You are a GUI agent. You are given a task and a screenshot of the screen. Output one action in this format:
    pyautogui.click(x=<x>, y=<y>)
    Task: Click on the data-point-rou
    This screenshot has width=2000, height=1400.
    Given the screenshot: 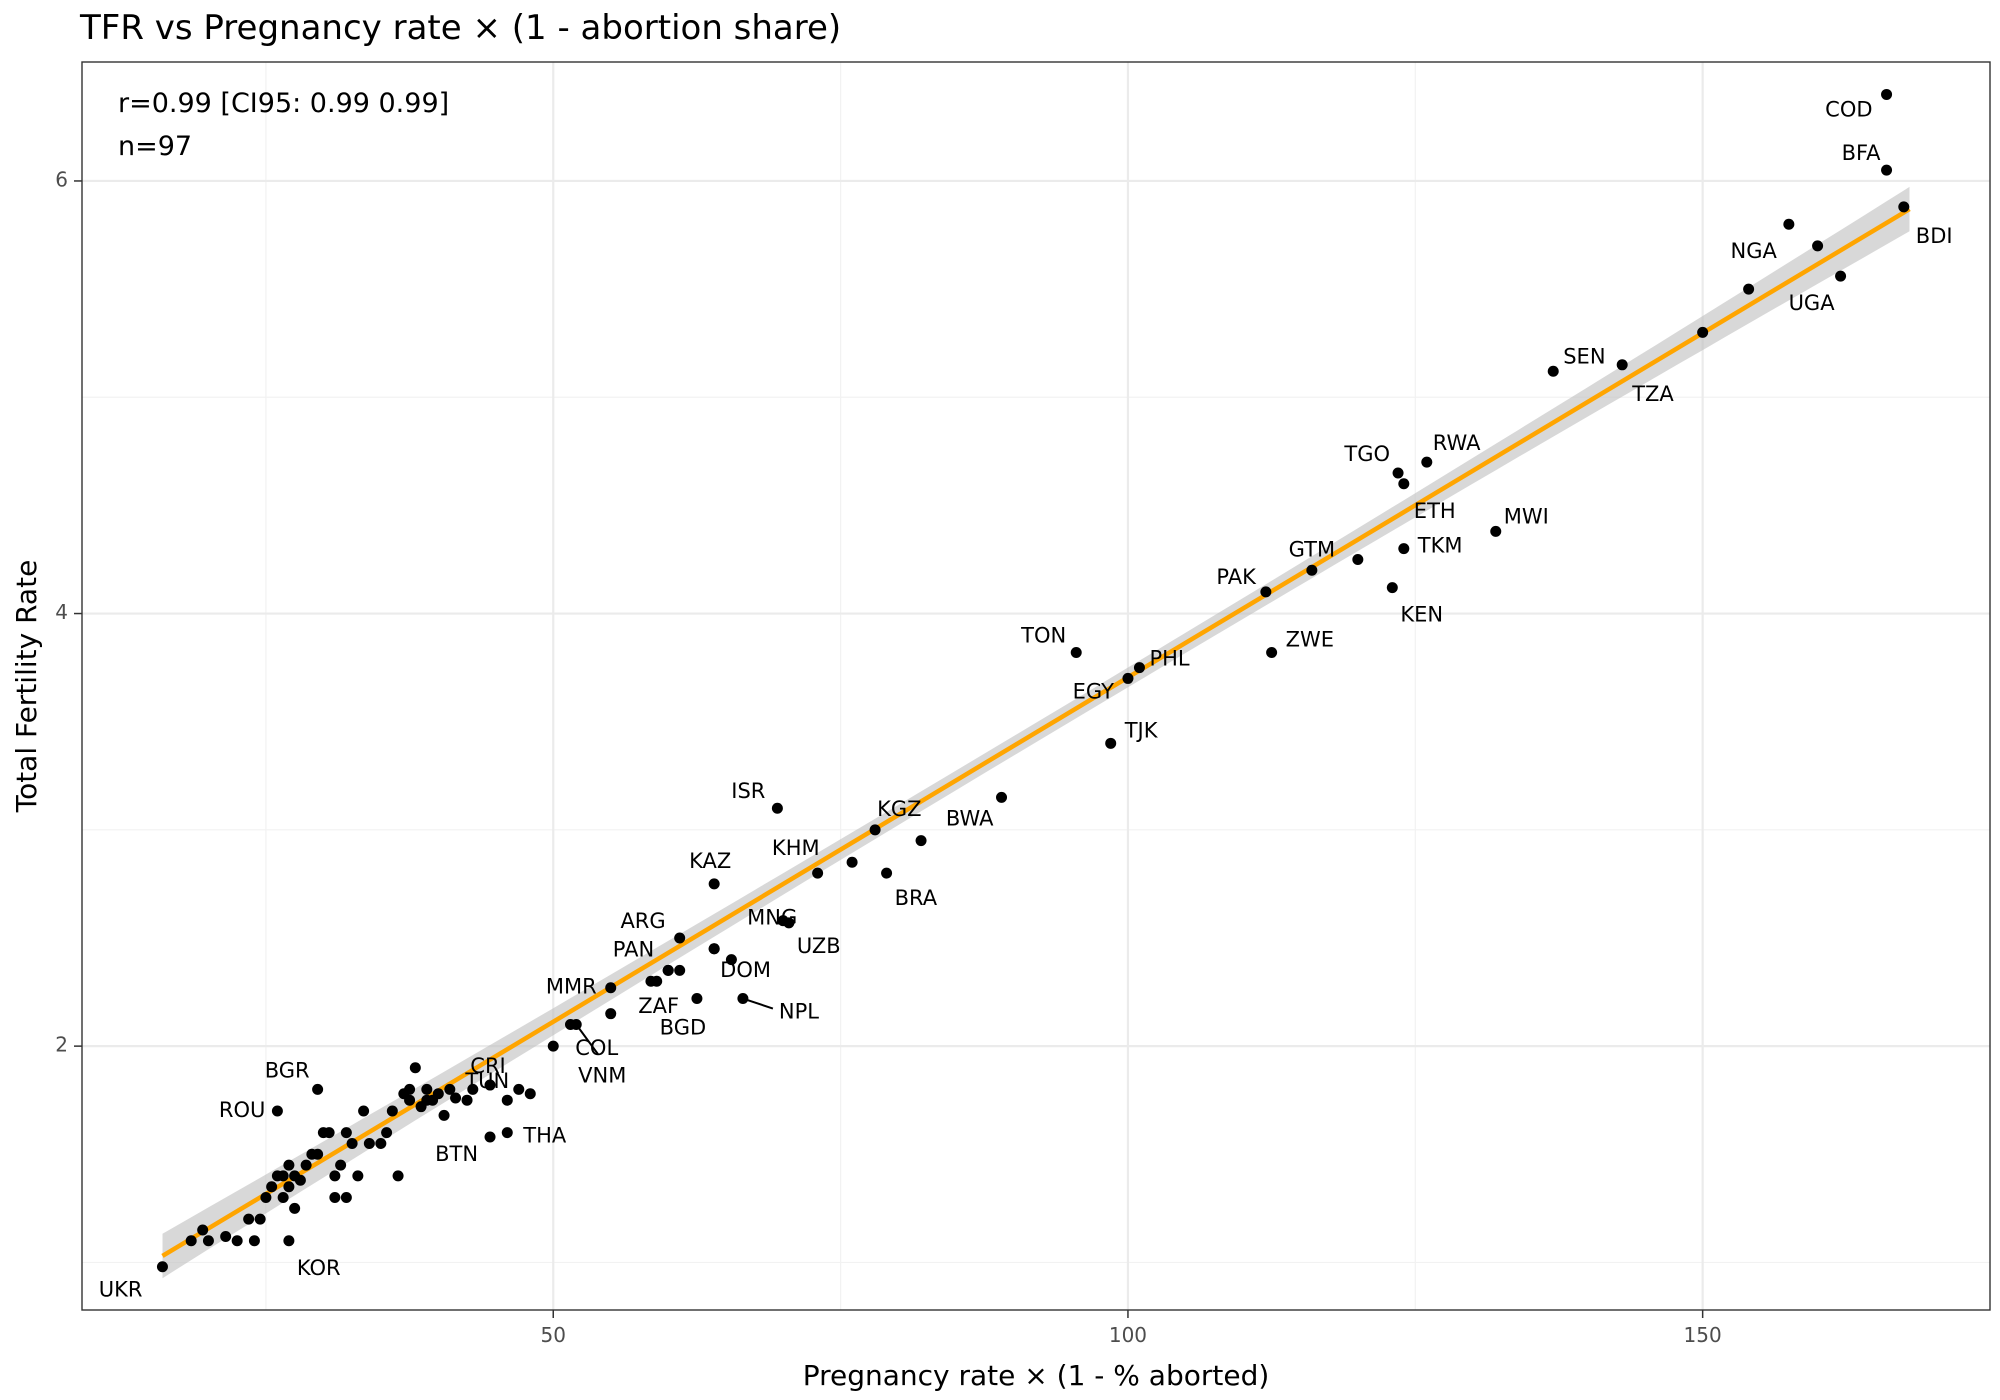 What is the action you would take?
    pyautogui.click(x=277, y=1111)
    